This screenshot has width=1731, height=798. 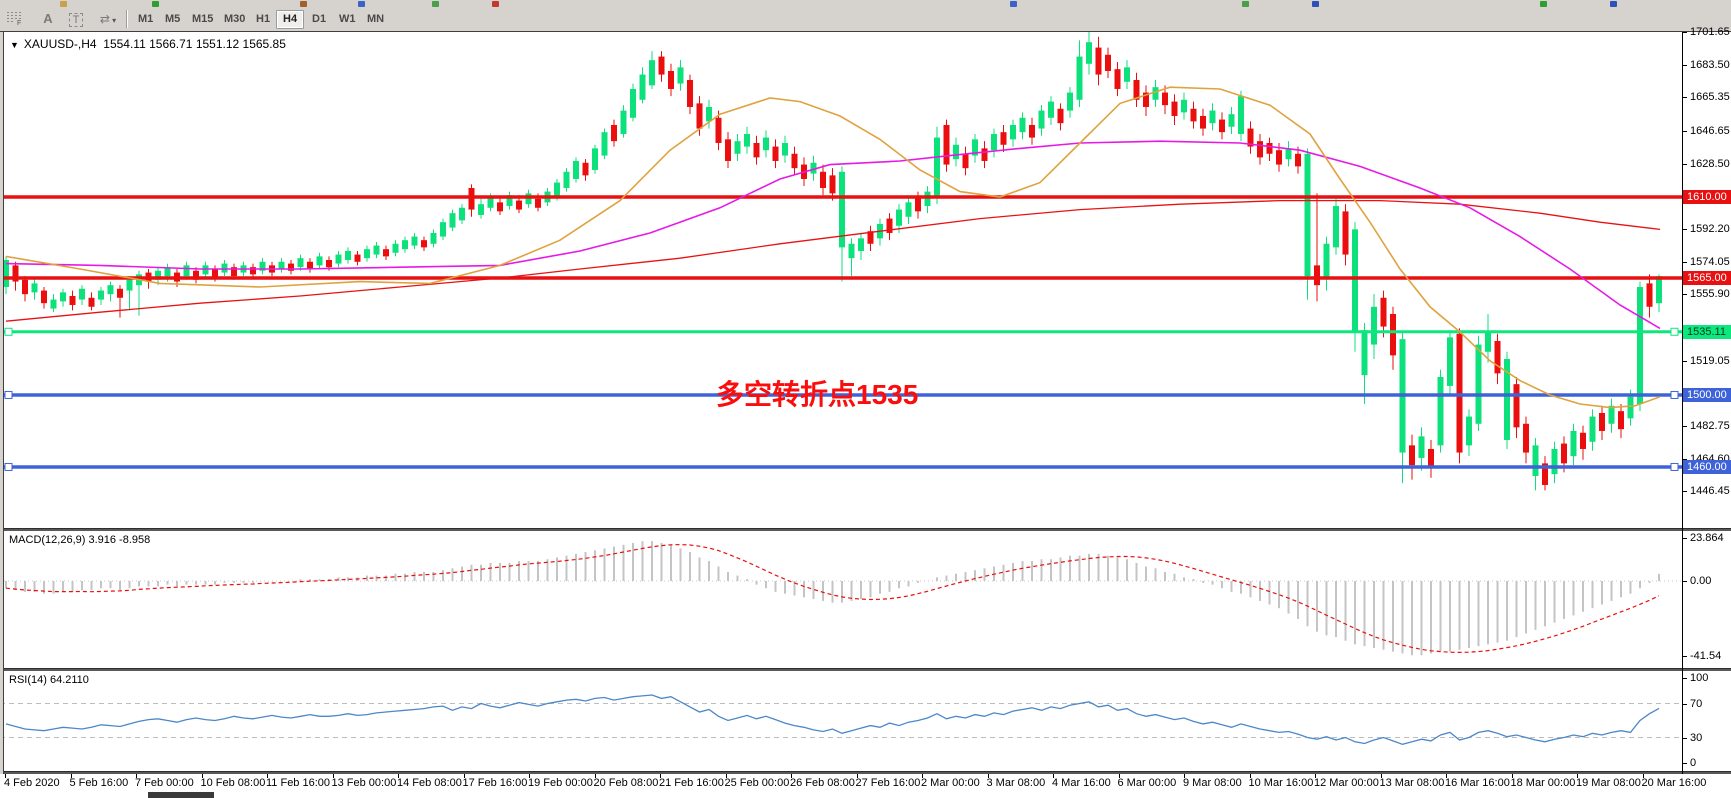 What do you see at coordinates (1710, 426) in the screenshot?
I see `y-tick-label: 1482.75` at bounding box center [1710, 426].